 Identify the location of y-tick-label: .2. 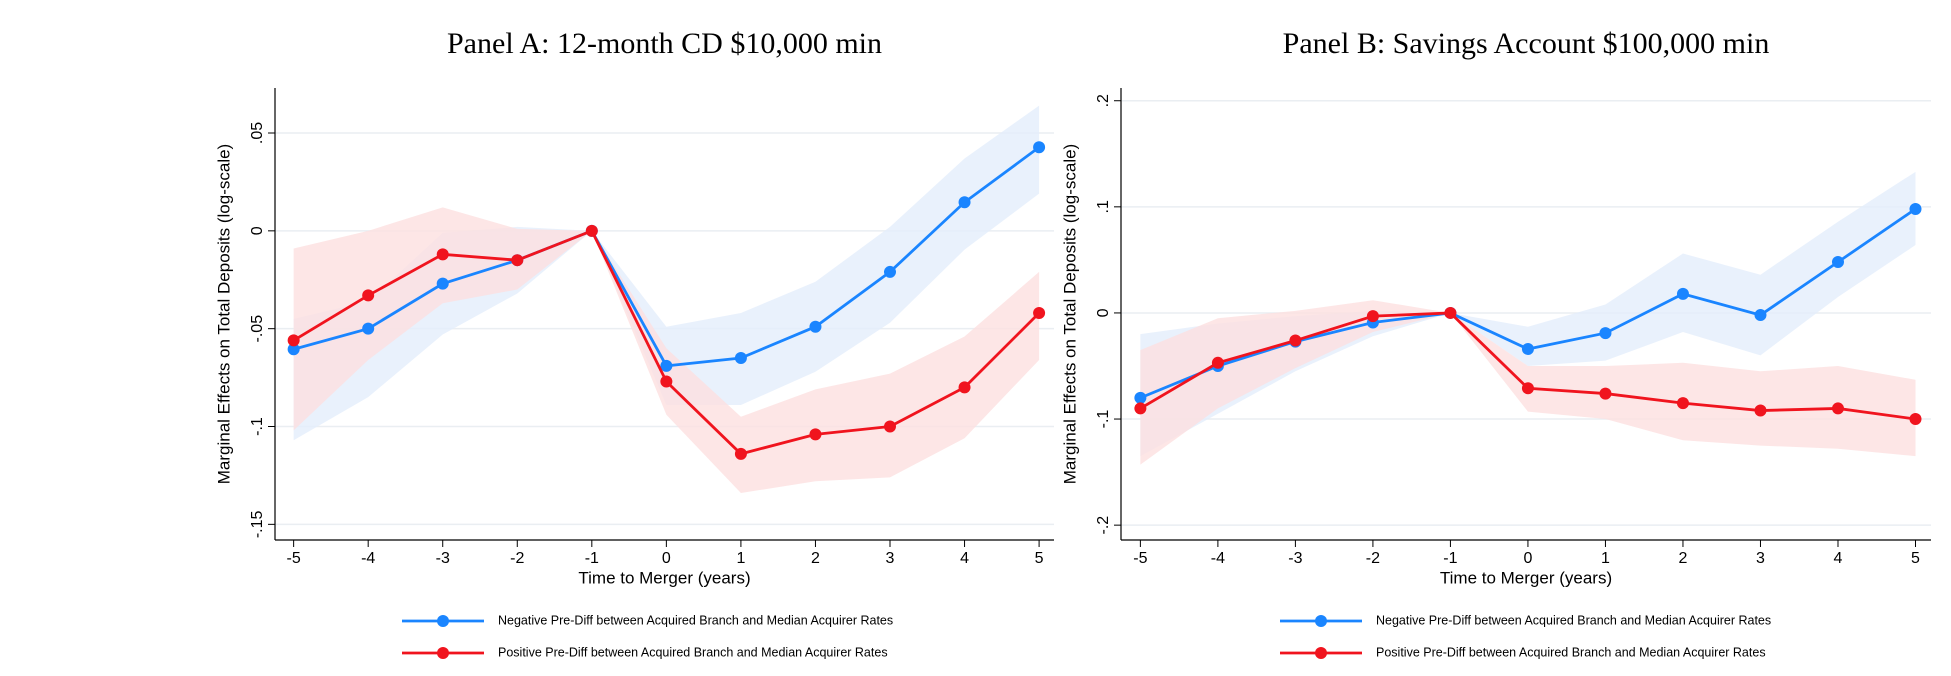
(1103, 100).